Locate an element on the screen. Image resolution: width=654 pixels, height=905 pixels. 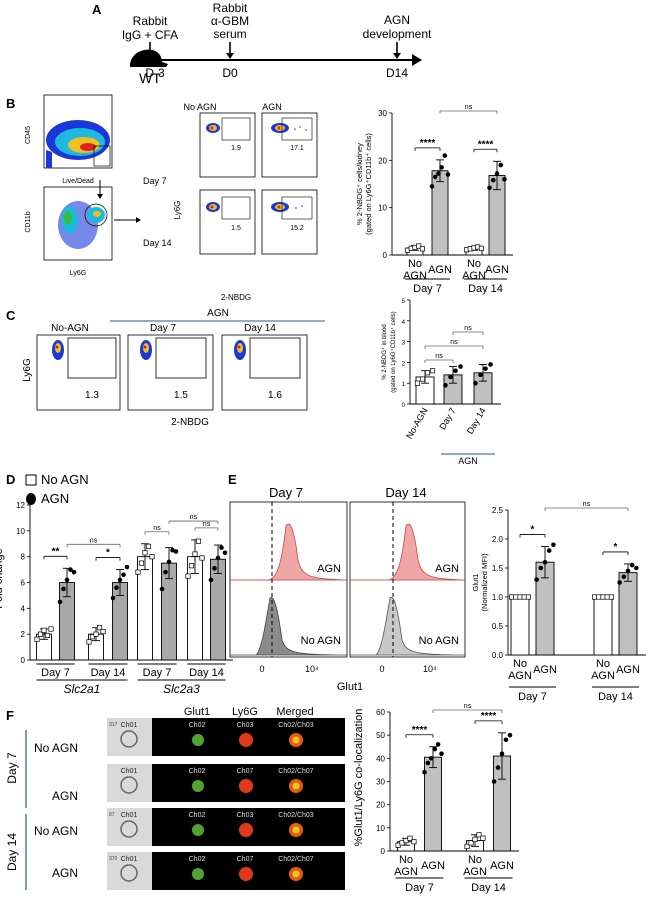
imaging-strip: Ch01 Ch02 Ch03 Ch02/Ch03 87 is located at coordinates (226, 827).